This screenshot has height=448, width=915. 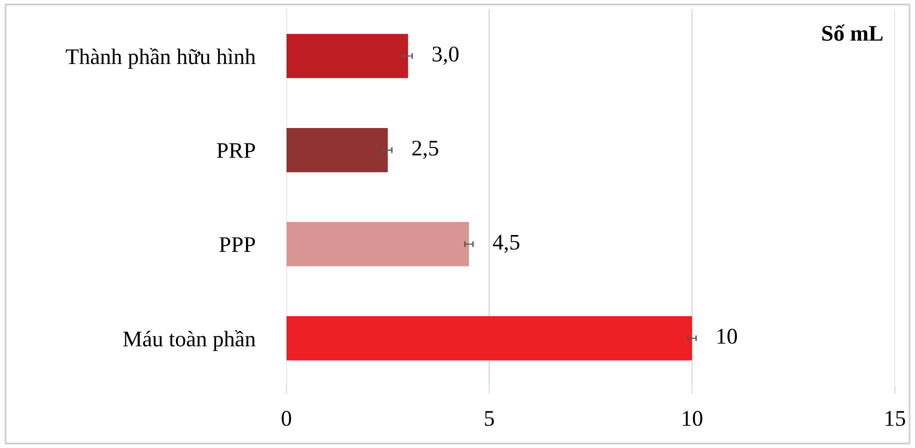 I want to click on y-tick-label: Máu toàn phần, so click(x=189, y=341).